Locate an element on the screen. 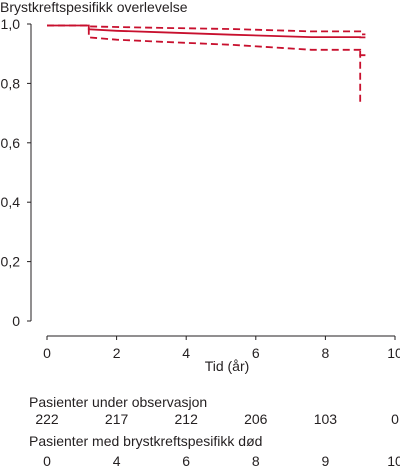 This screenshot has height=468, width=400. x-tick-label: 2 is located at coordinates (117, 353).